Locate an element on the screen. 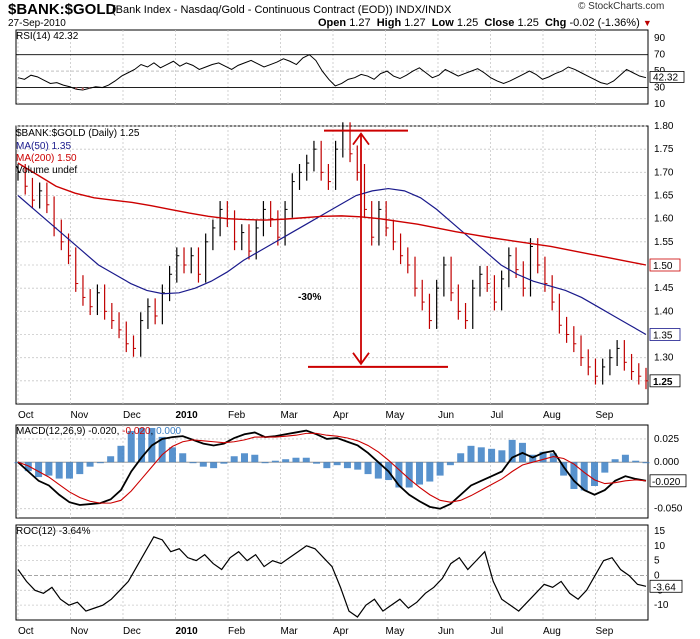 This screenshot has height=639, width=700. rsi-current-label: 42.32 is located at coordinates (665, 77).